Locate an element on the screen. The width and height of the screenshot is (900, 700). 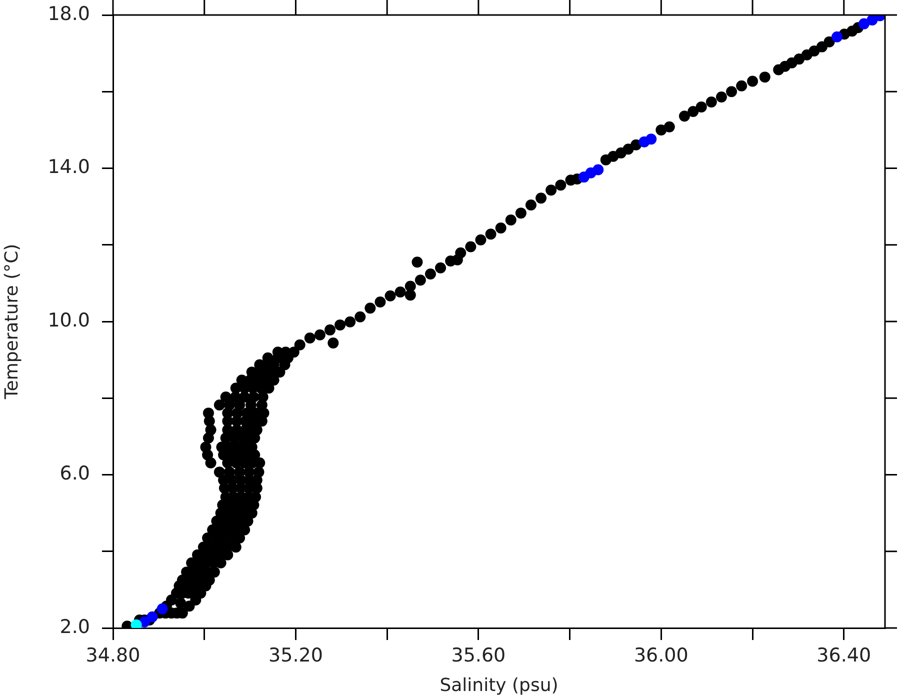
x-tick-label: 36.00 is located at coordinates (661, 655).